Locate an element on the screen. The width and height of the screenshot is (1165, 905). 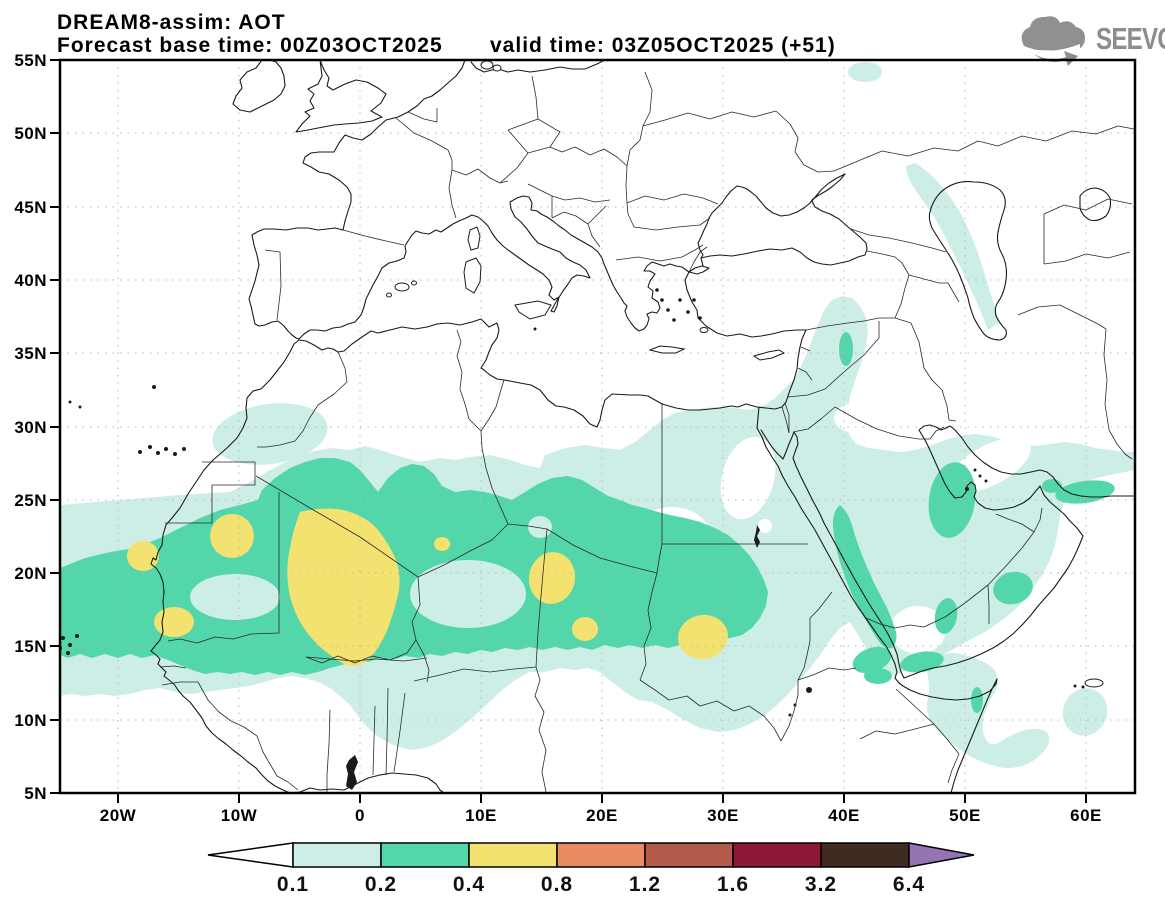
lakes is located at coordinates (579, 657).